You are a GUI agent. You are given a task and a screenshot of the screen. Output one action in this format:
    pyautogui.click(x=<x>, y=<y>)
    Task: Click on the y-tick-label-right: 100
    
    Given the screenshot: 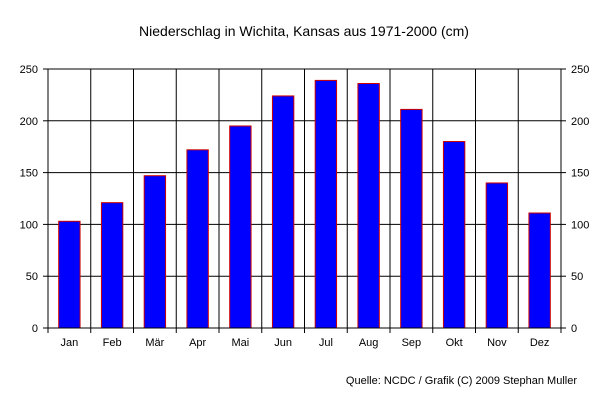 What is the action you would take?
    pyautogui.click(x=580, y=225)
    